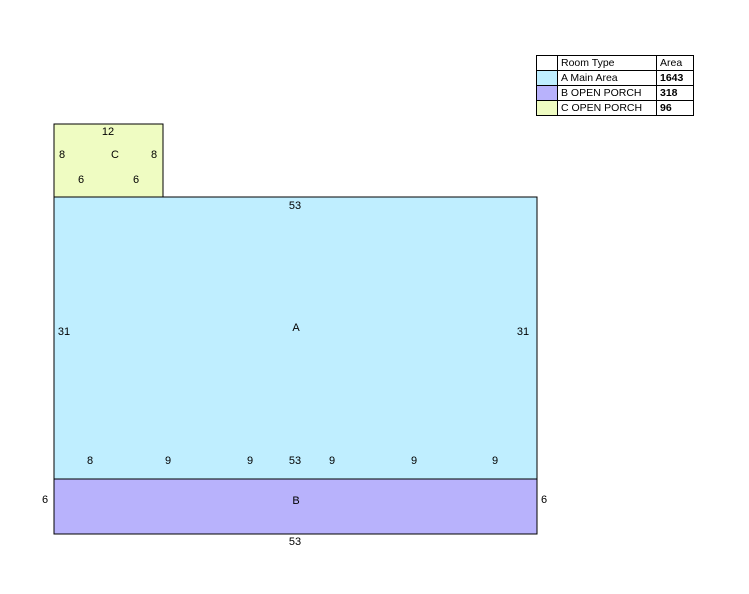 Image resolution: width=749 pixels, height=594 pixels. What do you see at coordinates (108, 160) in the screenshot?
I see `room-c` at bounding box center [108, 160].